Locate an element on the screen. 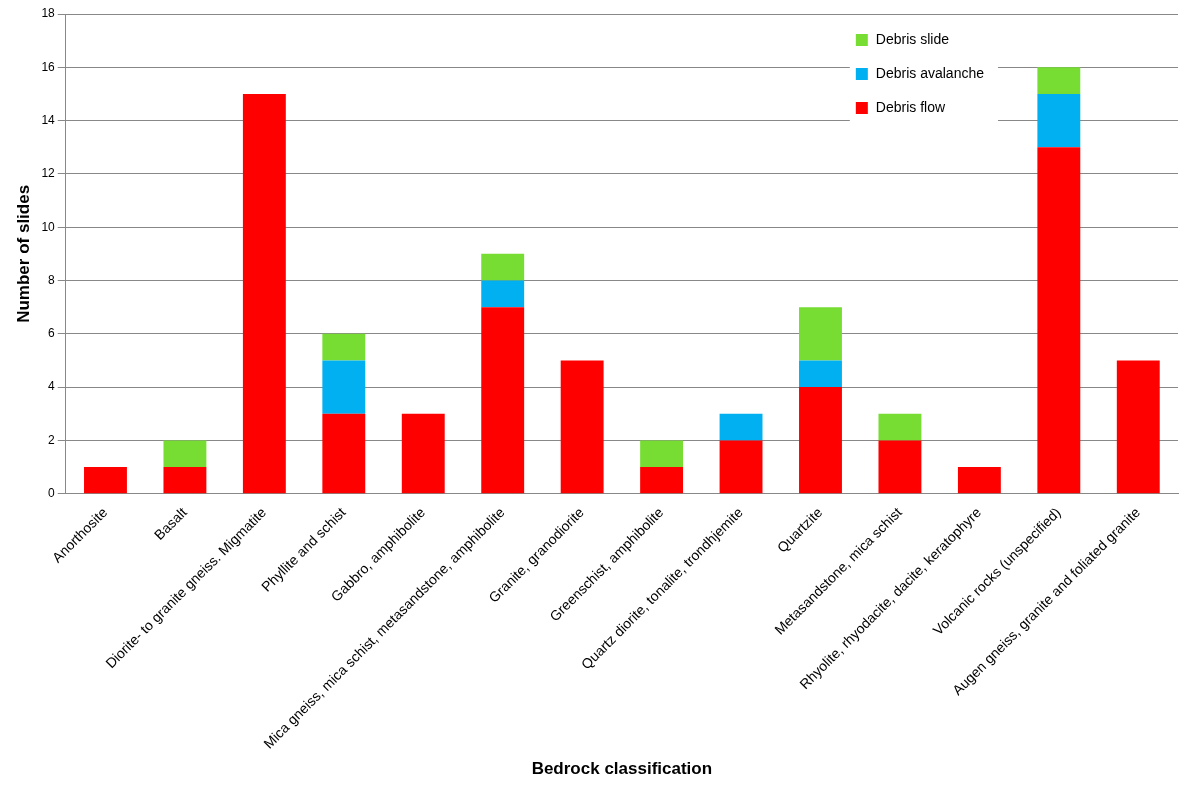 The height and width of the screenshot is (794, 1198). y-tick-label: 12 is located at coordinates (48, 173).